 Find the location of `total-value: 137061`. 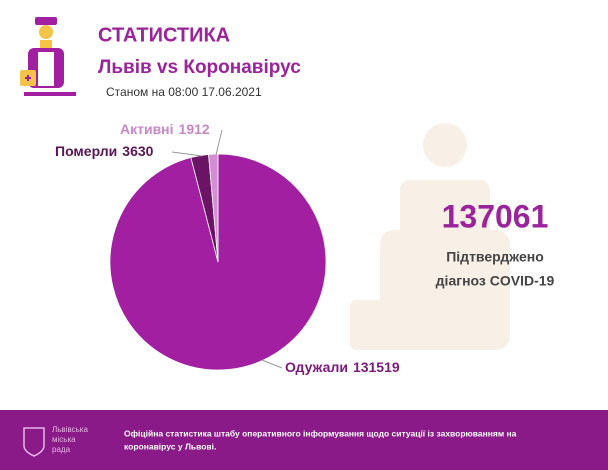

total-value: 137061 is located at coordinates (495, 216).